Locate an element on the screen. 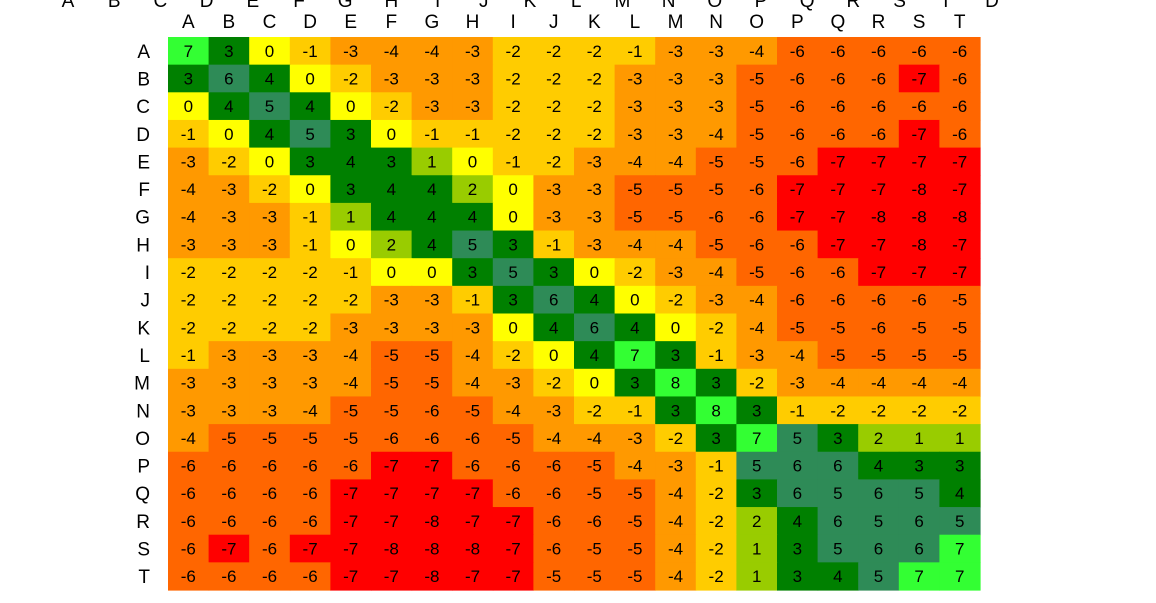 The height and width of the screenshot is (603, 1156). heatmap-cell-P-B is located at coordinates (229, 465).